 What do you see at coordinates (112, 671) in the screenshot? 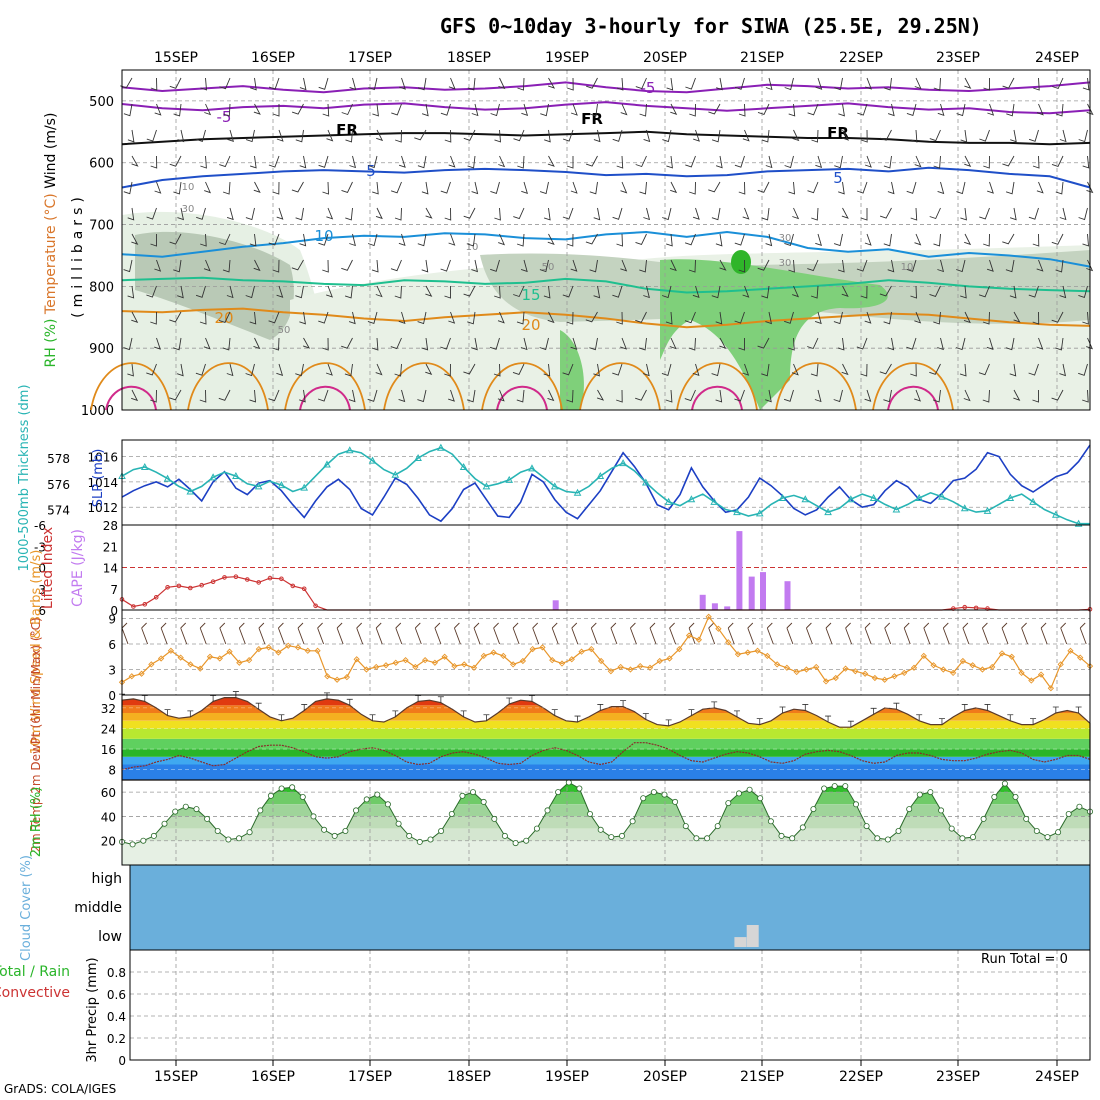
I see `wind-ytick: 3` at bounding box center [112, 671].